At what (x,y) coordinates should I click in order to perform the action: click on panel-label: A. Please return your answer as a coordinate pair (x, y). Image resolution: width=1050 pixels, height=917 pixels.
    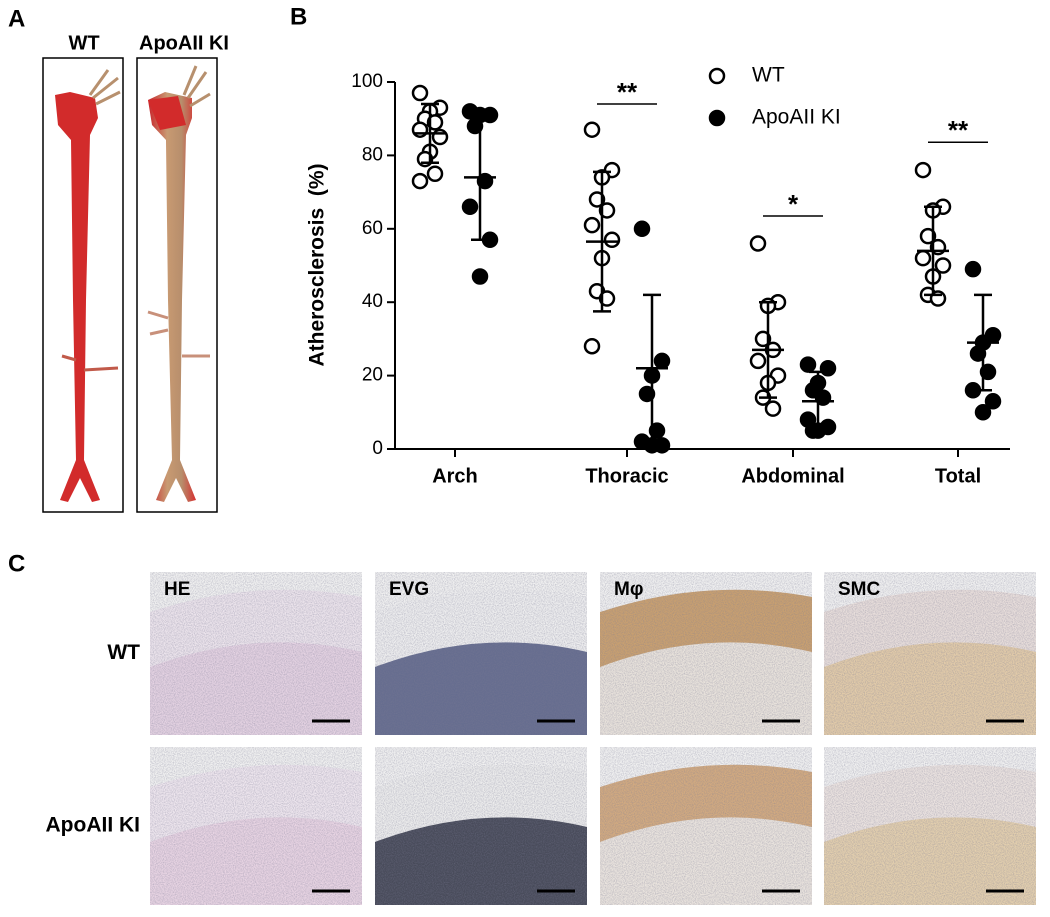
    Looking at the image, I should click on (16, 18).